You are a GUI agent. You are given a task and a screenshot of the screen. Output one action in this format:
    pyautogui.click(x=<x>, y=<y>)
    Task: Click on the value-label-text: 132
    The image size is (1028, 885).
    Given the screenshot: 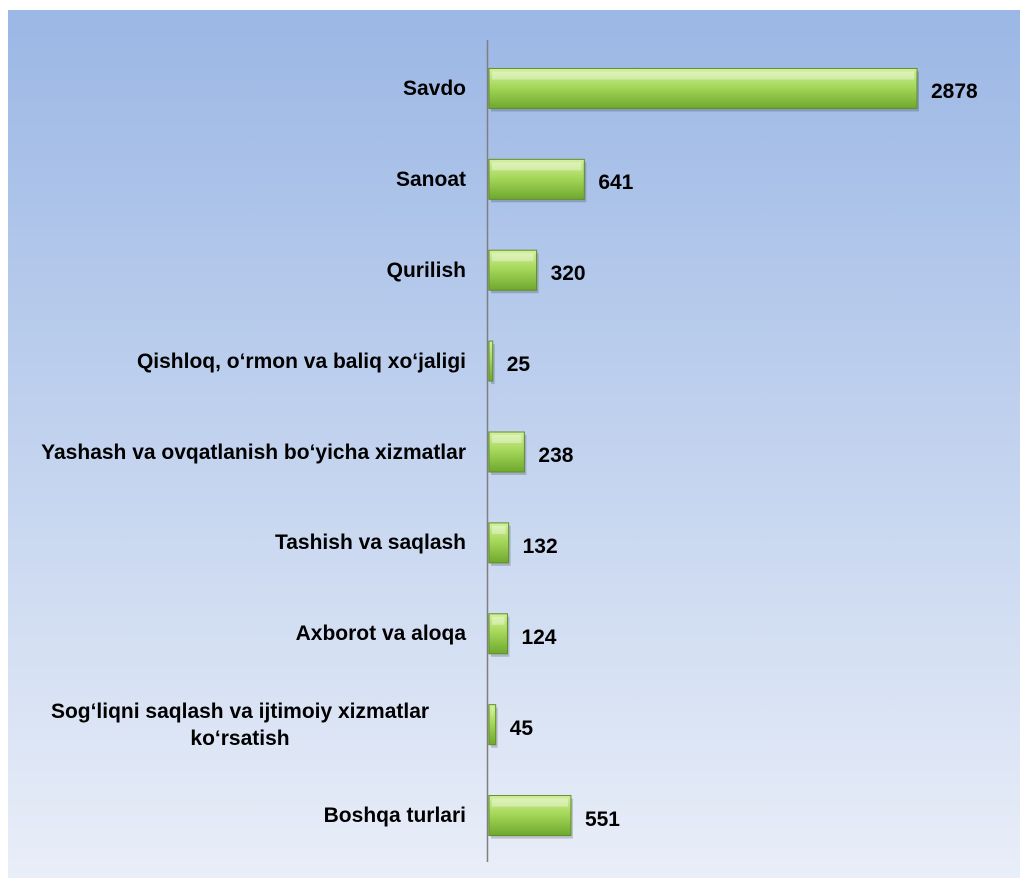 What is the action you would take?
    pyautogui.click(x=540, y=546)
    